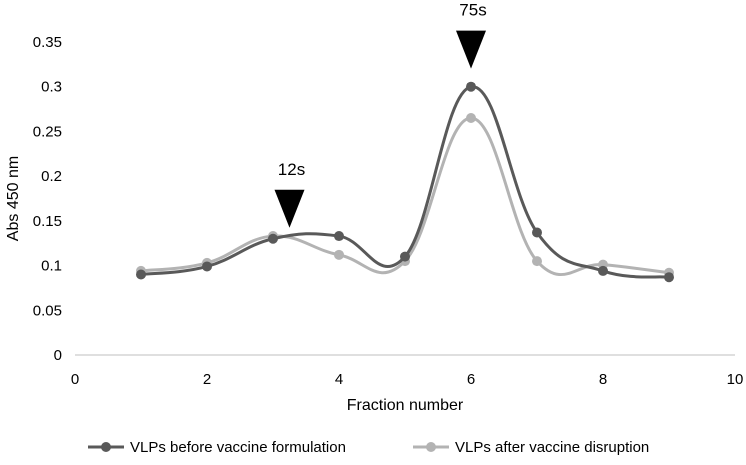 This screenshot has width=746, height=465. Describe the element at coordinates (238, 447) in the screenshot. I see `legend-label: VLPs before vaccine formulation` at that location.